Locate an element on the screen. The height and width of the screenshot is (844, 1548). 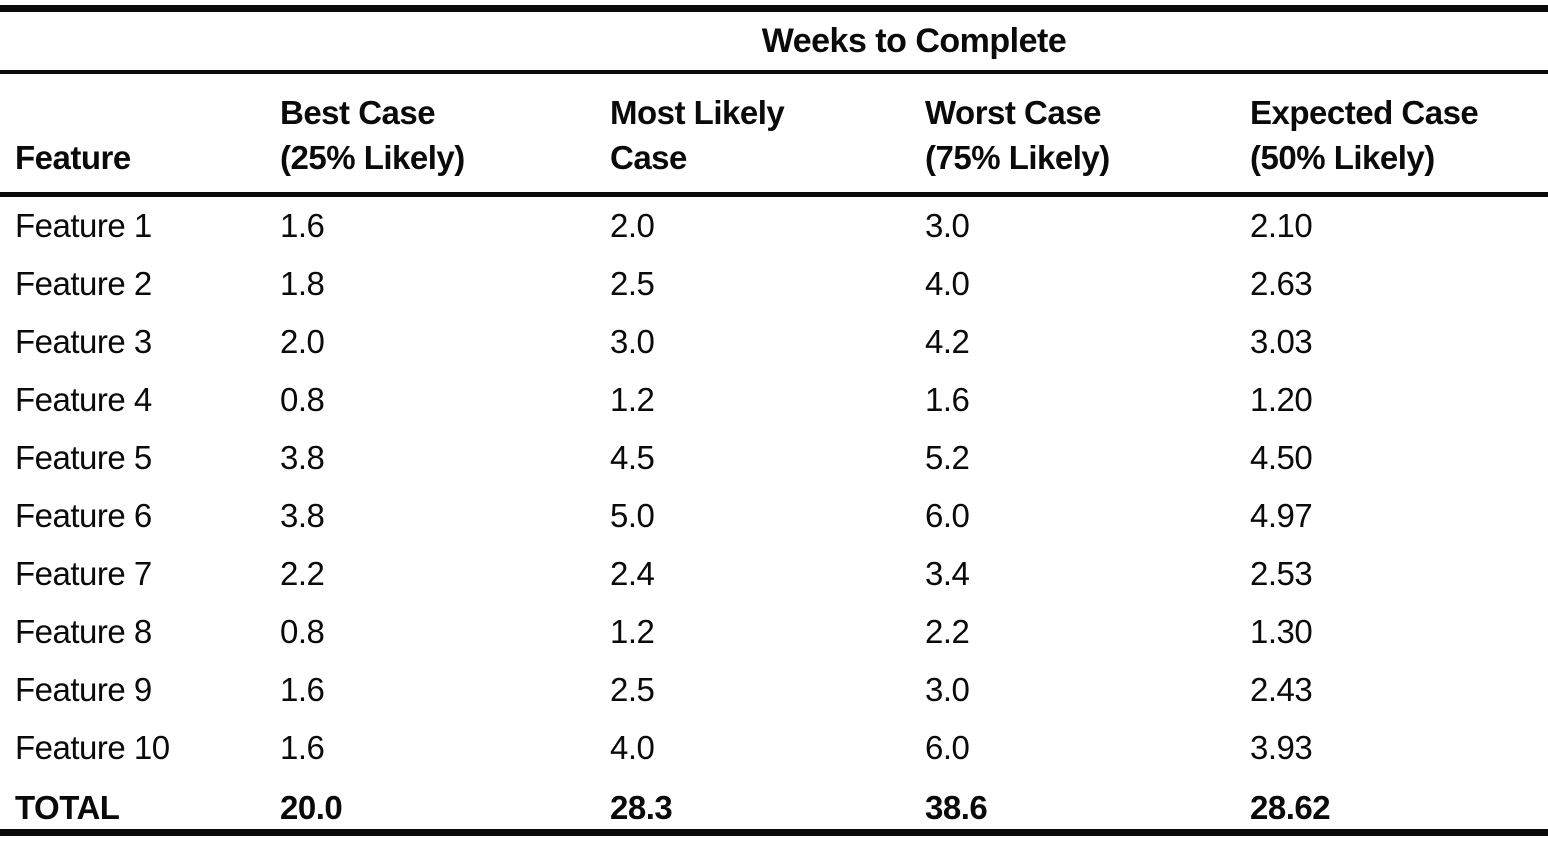
feature-cell: Feature 1 is located at coordinates (83, 225).